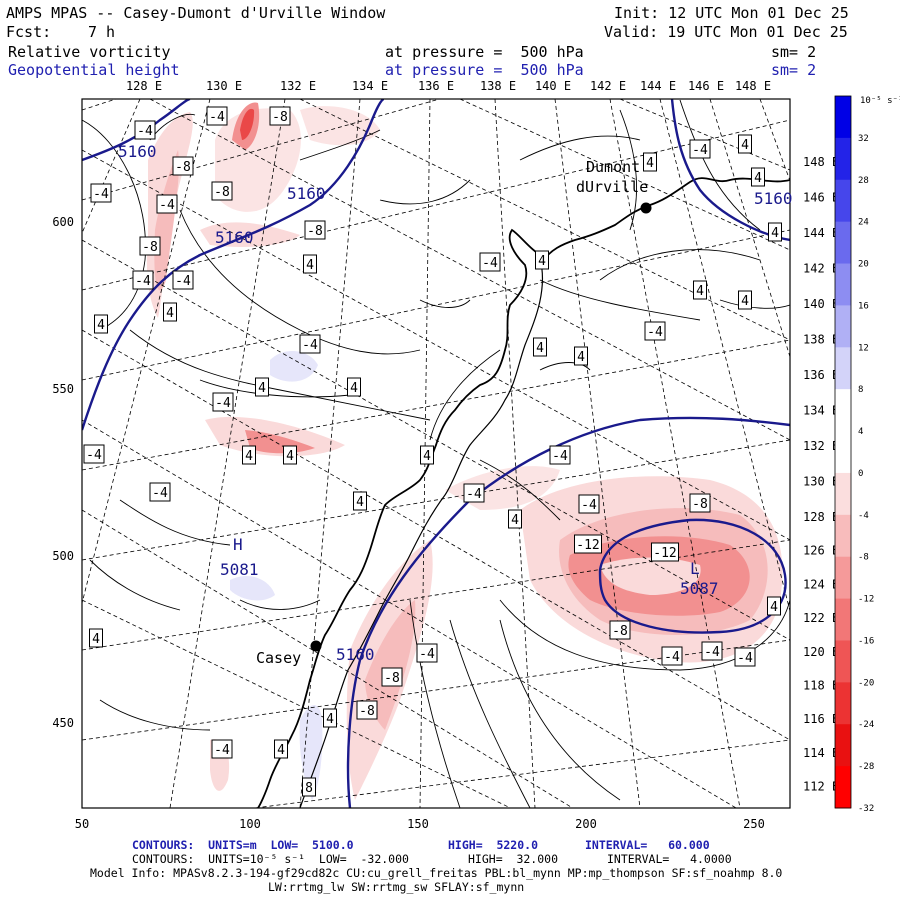  Describe the element at coordinates (821, 719) in the screenshot. I see `lon-label: 116 E` at that location.